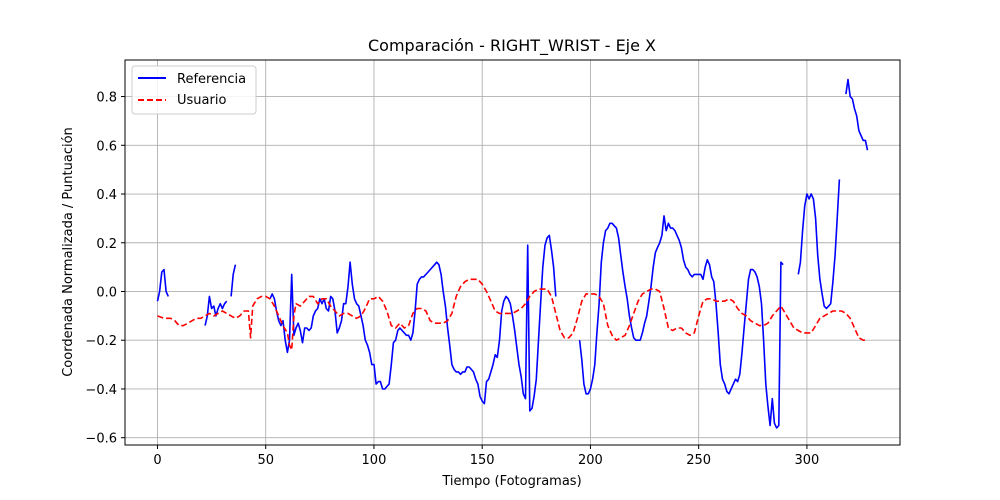 The image size is (1000, 500). I want to click on series-line-usuario, so click(512, 314).